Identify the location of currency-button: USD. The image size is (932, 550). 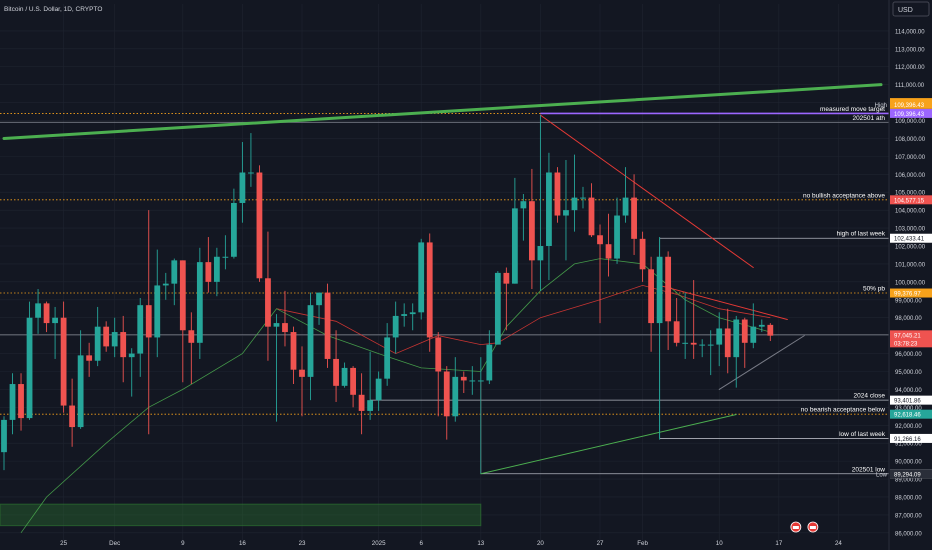
(911, 9).